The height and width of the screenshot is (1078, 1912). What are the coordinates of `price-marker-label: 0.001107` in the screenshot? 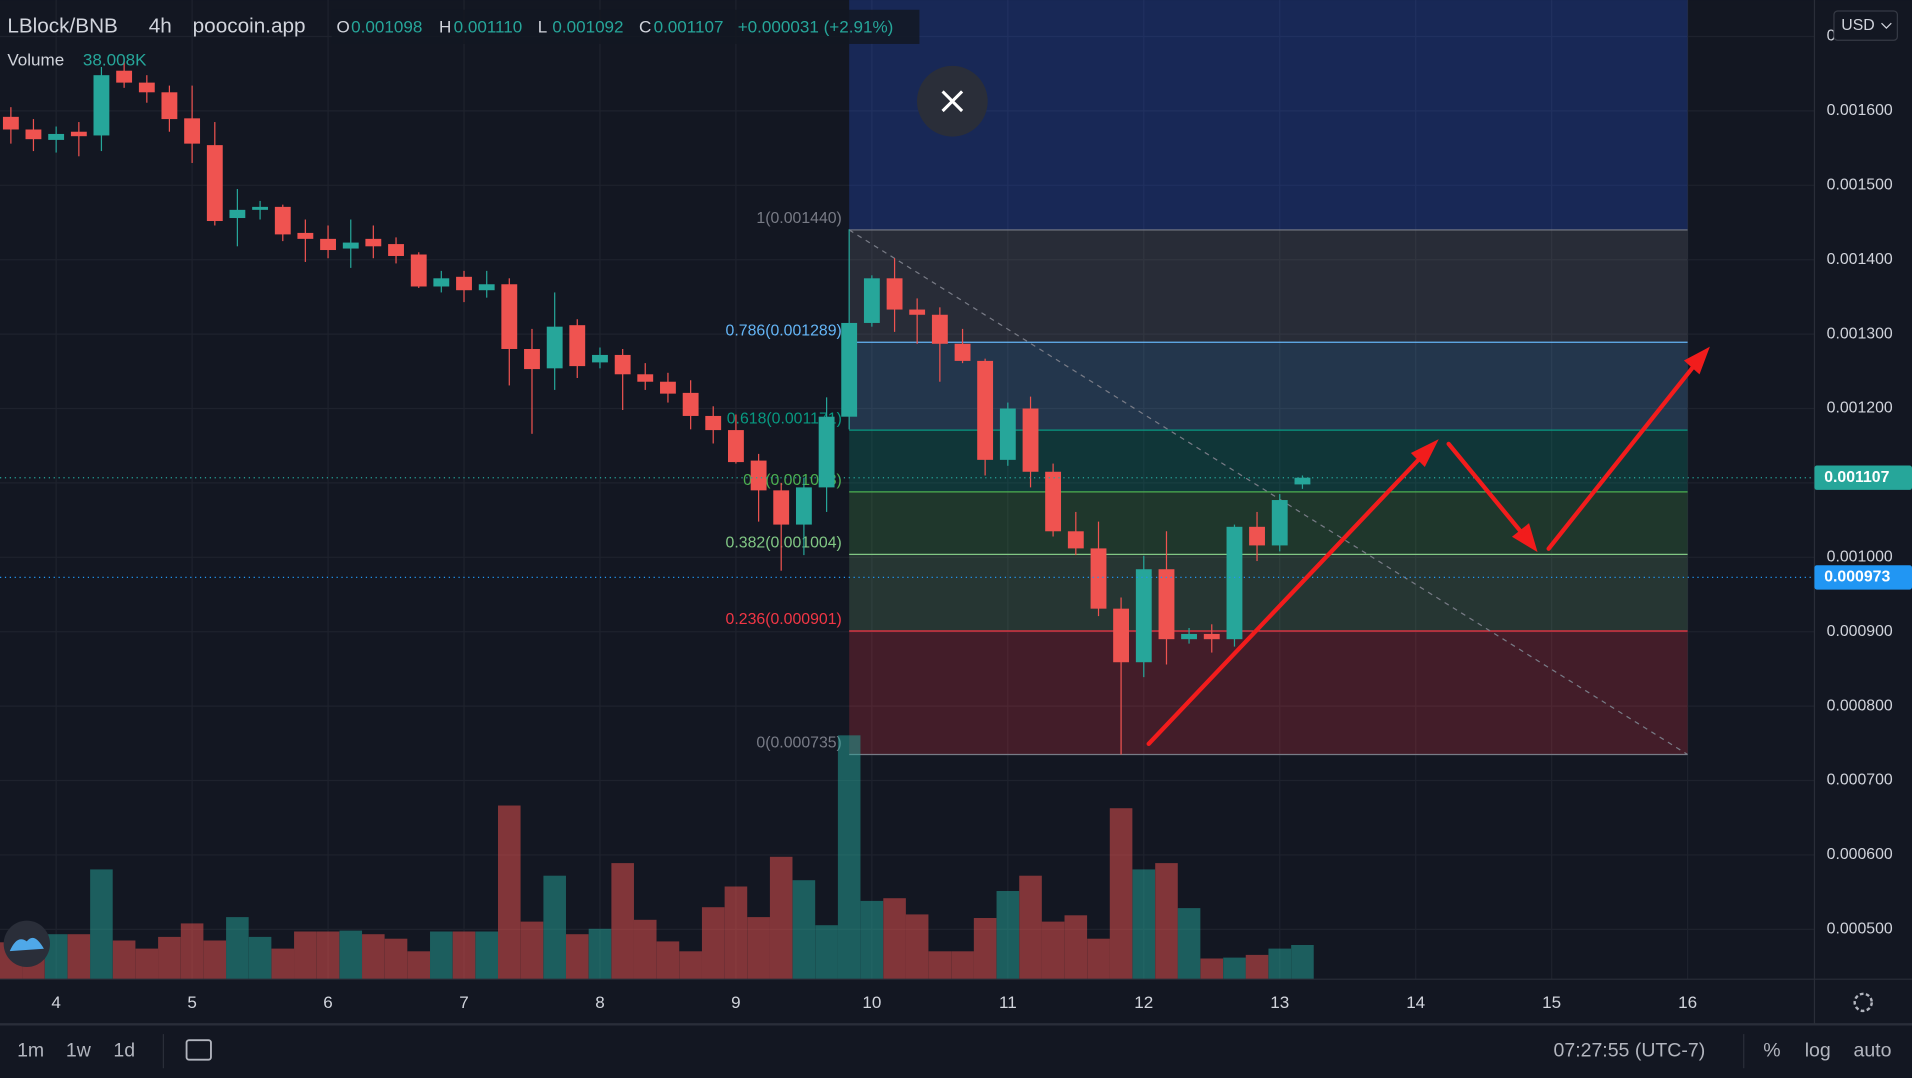 It's located at (1856, 477).